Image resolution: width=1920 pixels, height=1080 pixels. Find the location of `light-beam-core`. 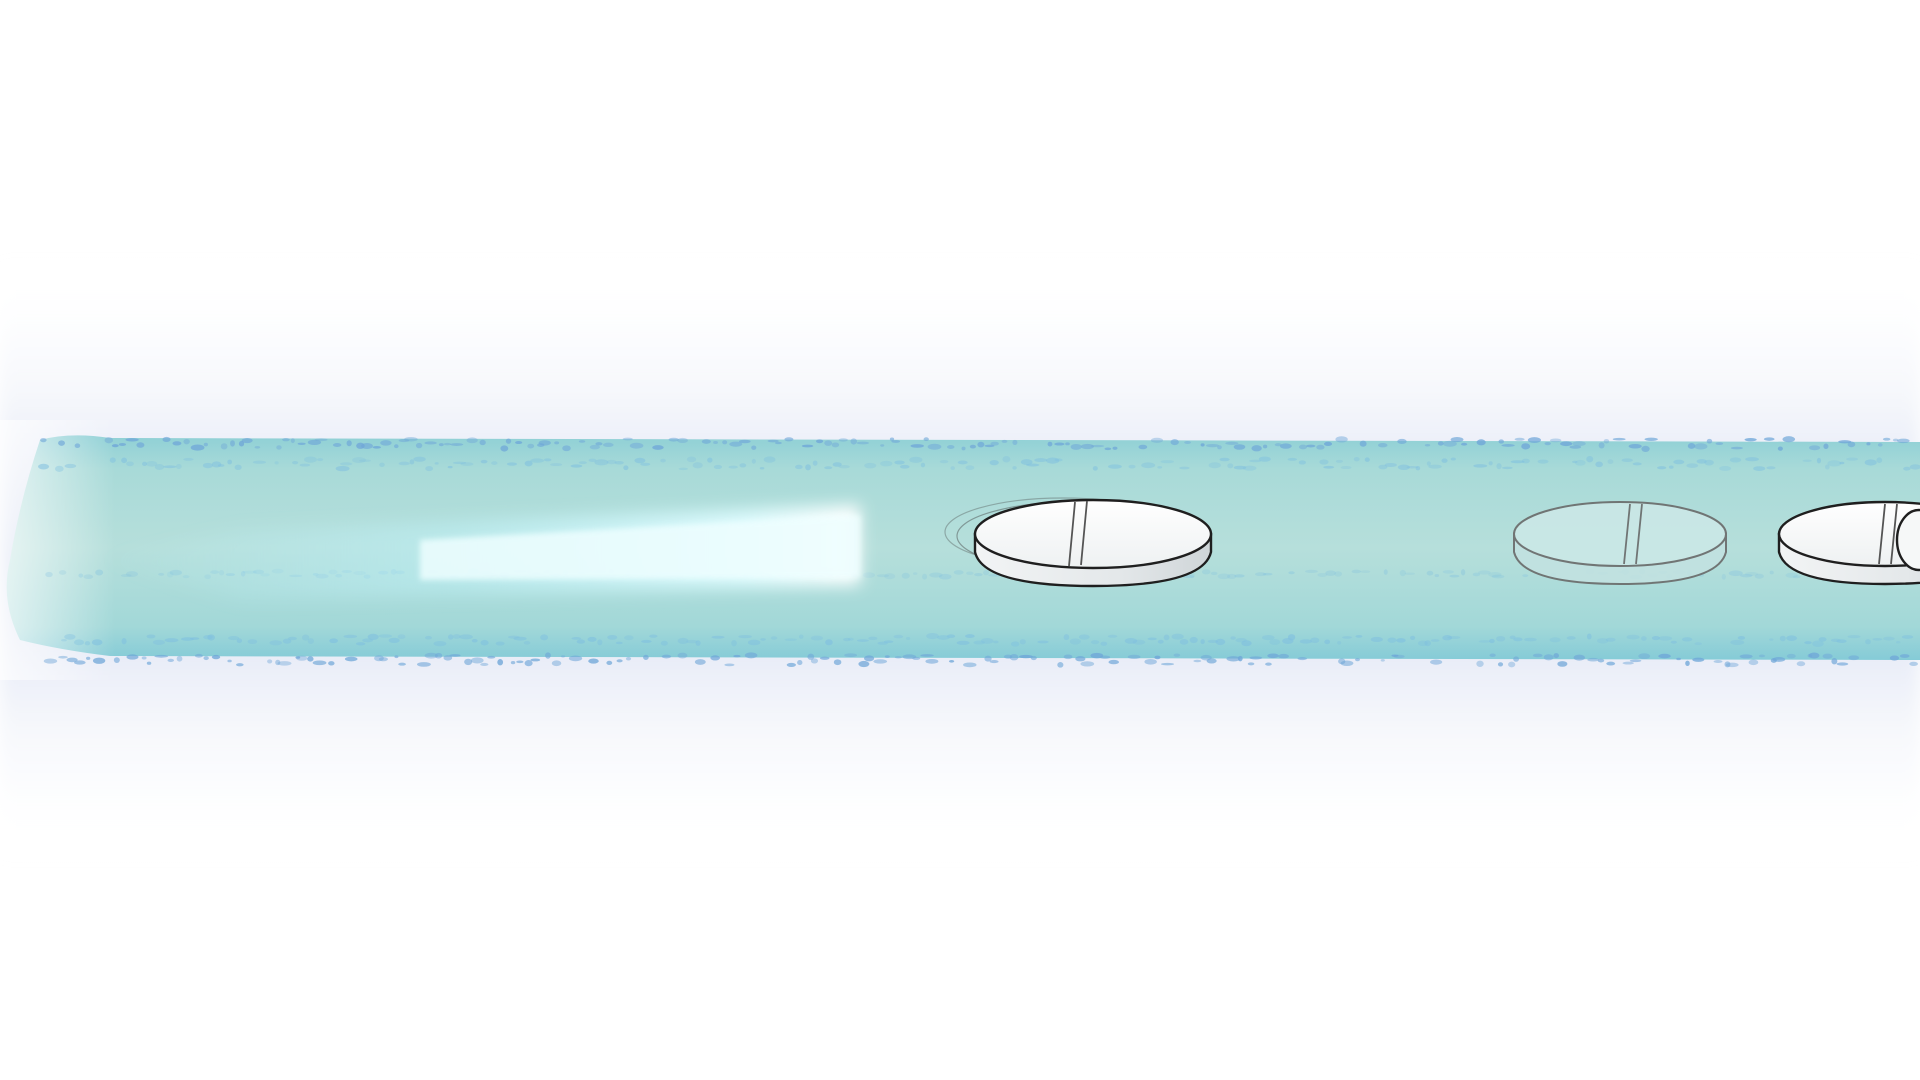

light-beam-core is located at coordinates (640, 547).